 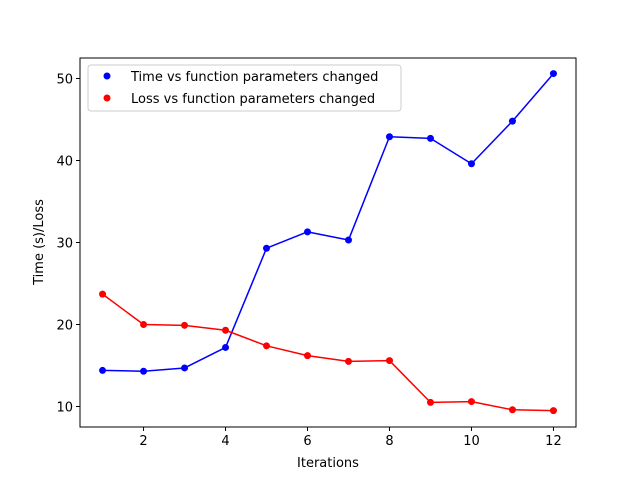 I want to click on y-axis-label: Time (s)/Loss, so click(x=39, y=242).